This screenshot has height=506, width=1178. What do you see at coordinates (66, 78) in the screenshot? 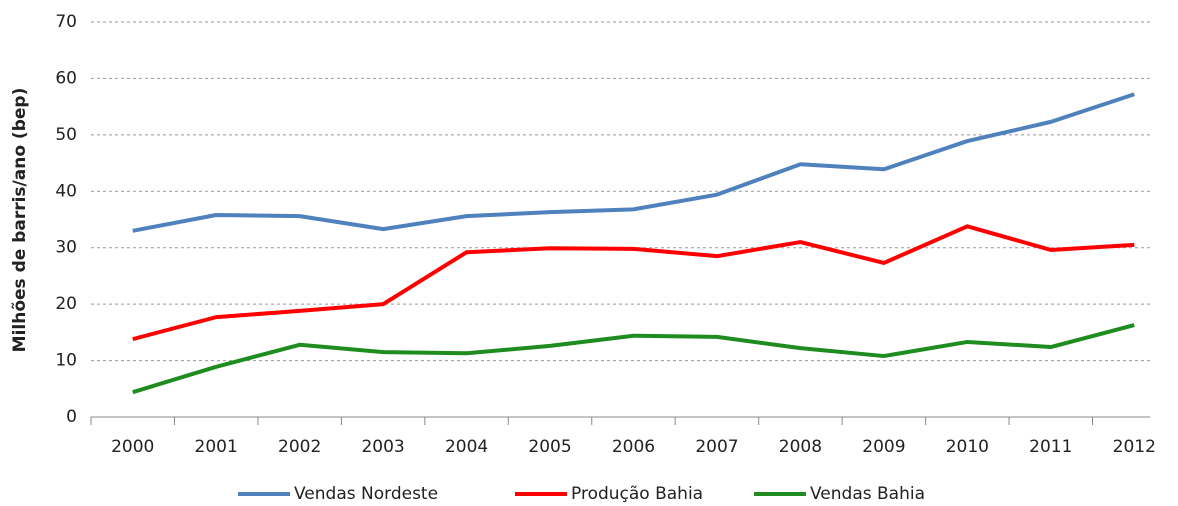
I see `y-tick-label: 60` at bounding box center [66, 78].